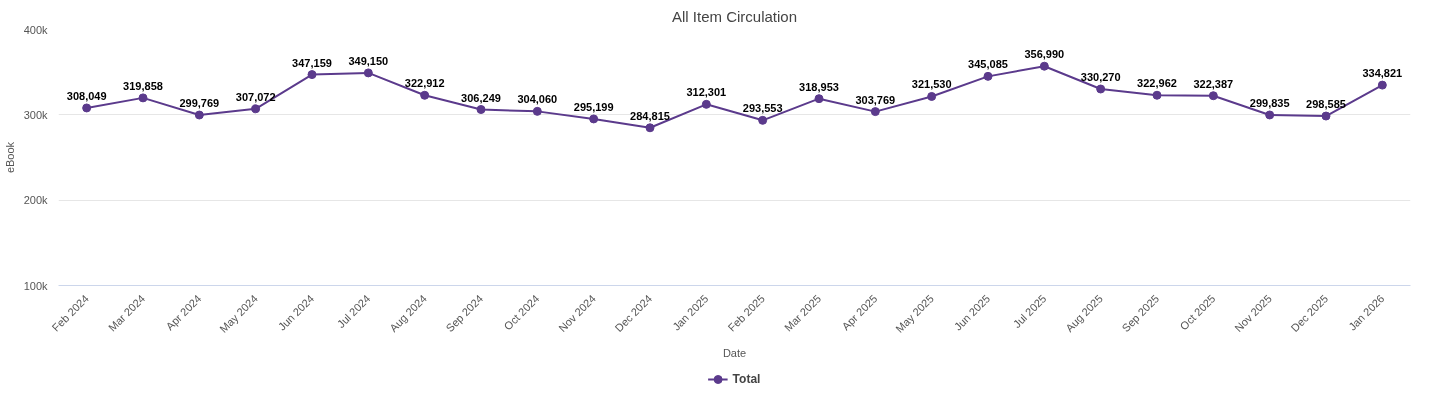 The height and width of the screenshot is (404, 1452). Describe the element at coordinates (706, 92) in the screenshot. I see `text: 312,301` at that location.